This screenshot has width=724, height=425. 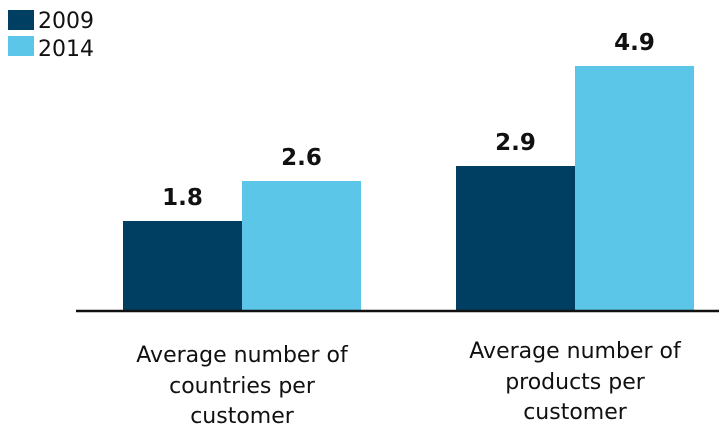 What do you see at coordinates (575, 382) in the screenshot?
I see `category-label-cat2-line2: products per` at bounding box center [575, 382].